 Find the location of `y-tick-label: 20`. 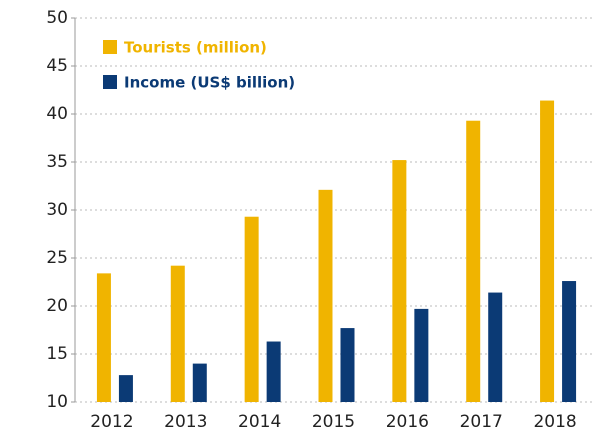

y-tick-label: 20 is located at coordinates (57, 306).